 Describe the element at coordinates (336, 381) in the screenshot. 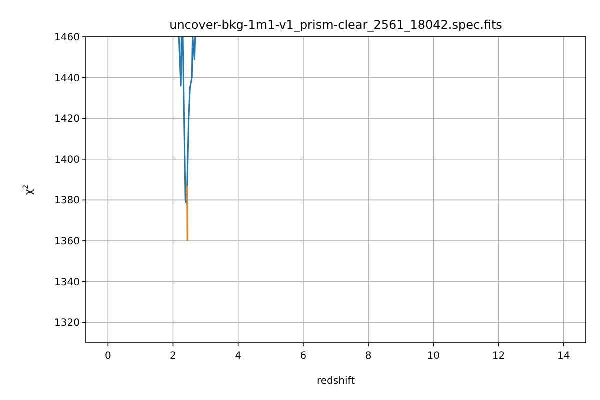

I see `x-axis-title: redshift` at that location.